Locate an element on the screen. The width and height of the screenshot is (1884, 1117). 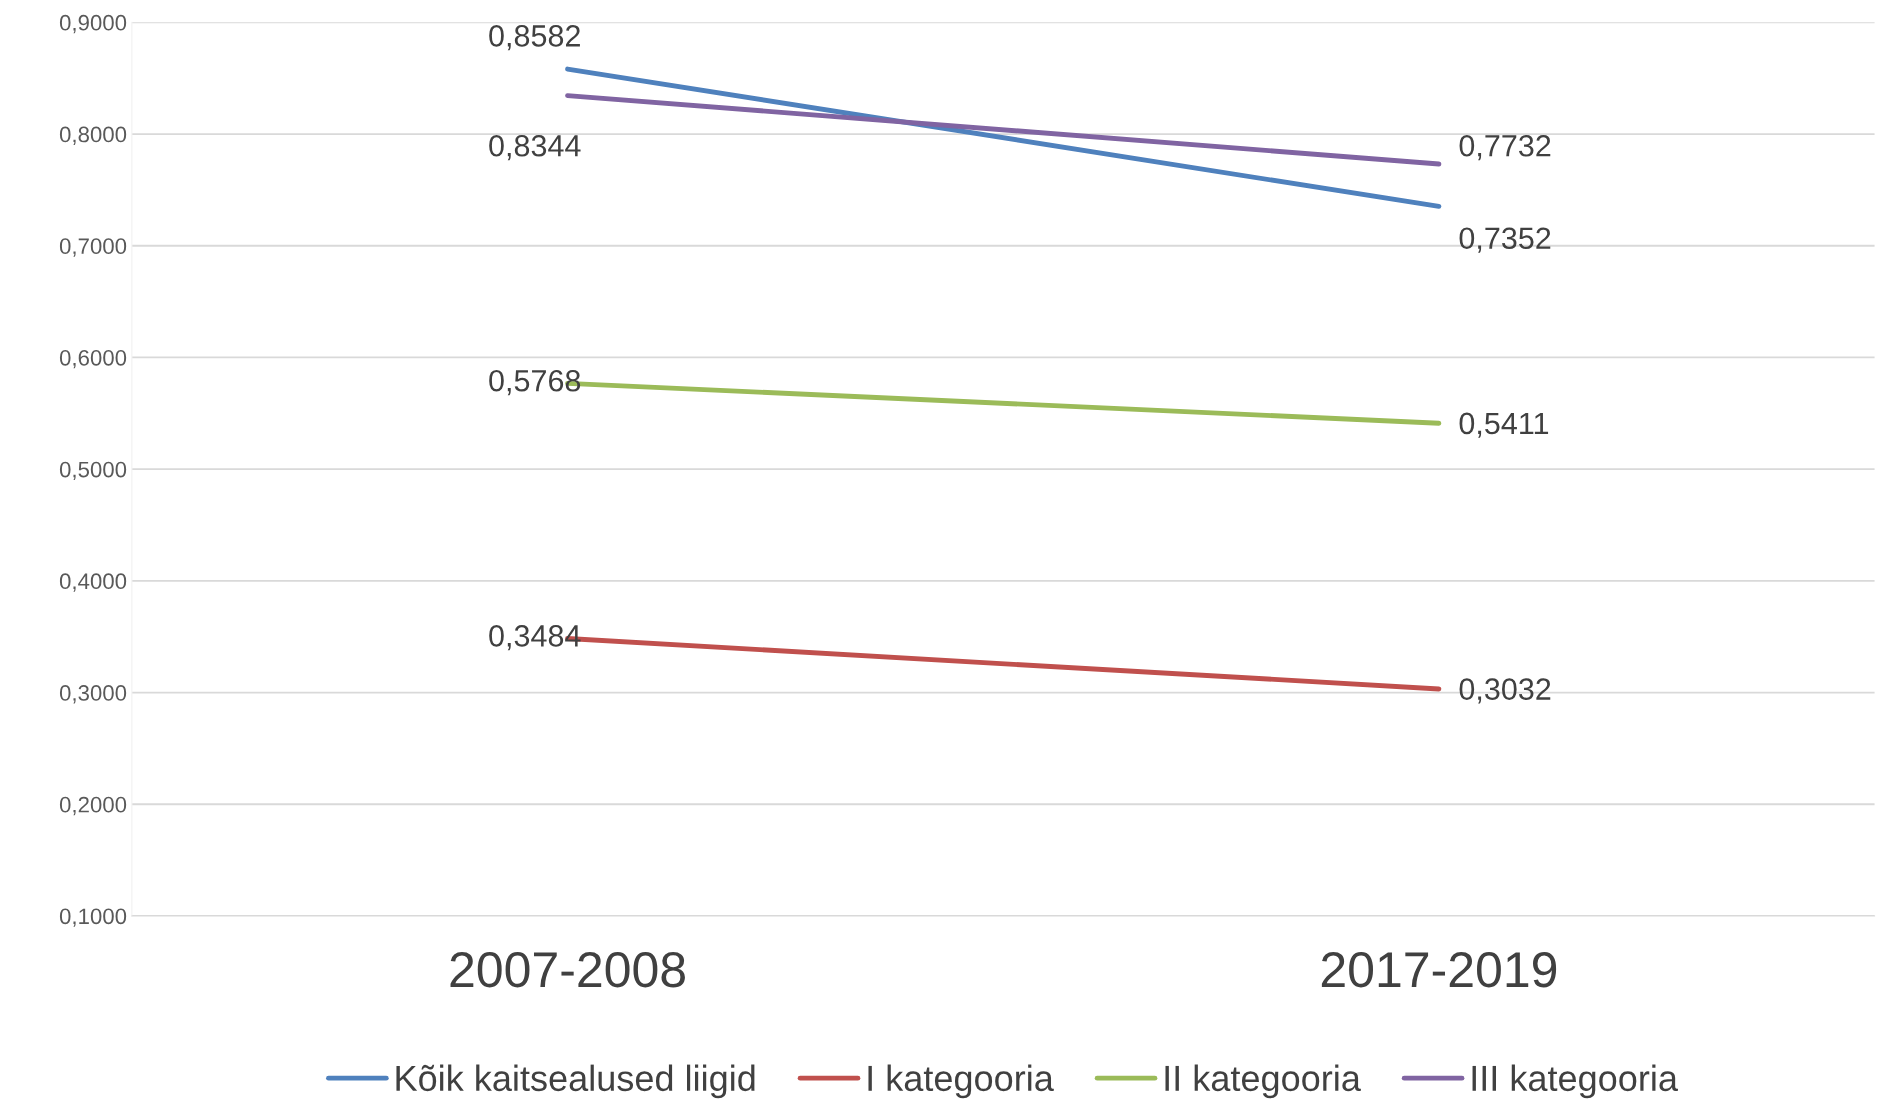
legend-label: III kategooria is located at coordinates (1575, 1081).